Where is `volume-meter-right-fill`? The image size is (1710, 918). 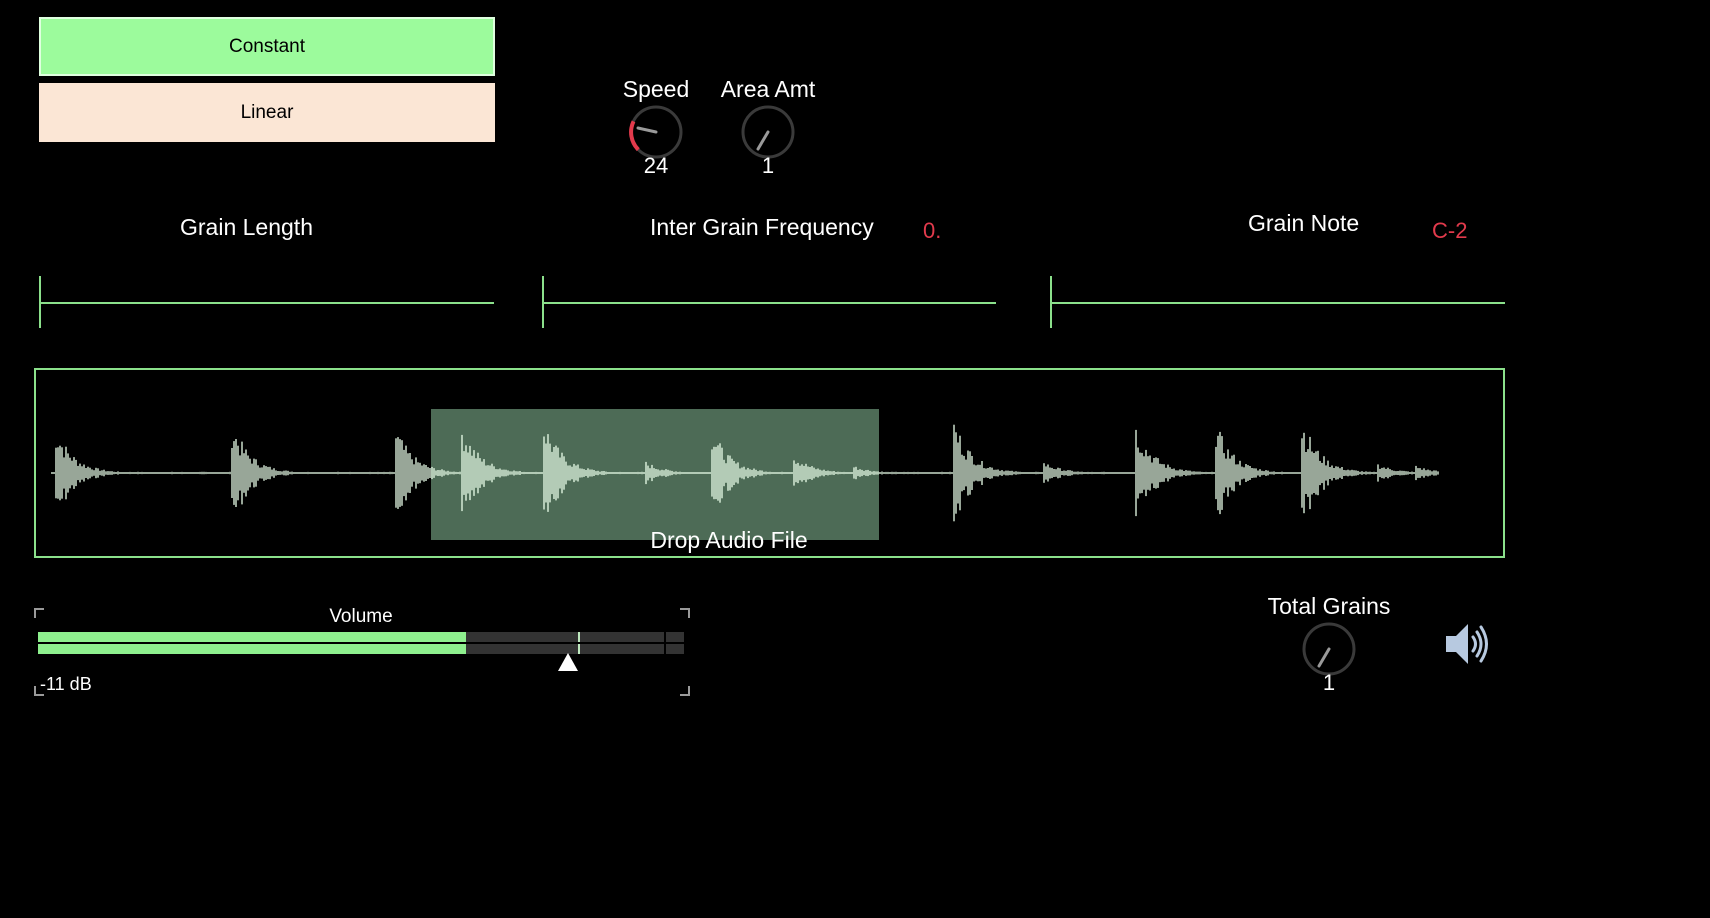 volume-meter-right-fill is located at coordinates (252, 649).